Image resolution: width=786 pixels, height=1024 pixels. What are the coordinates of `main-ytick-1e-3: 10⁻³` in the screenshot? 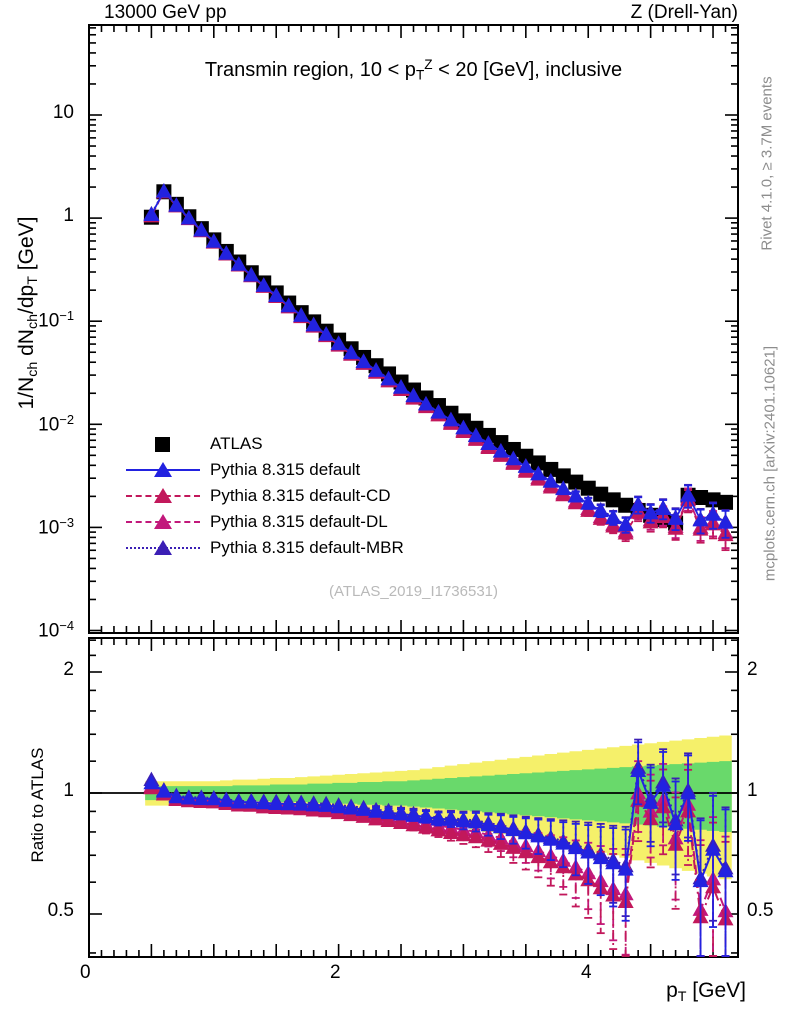 It's located at (56, 527).